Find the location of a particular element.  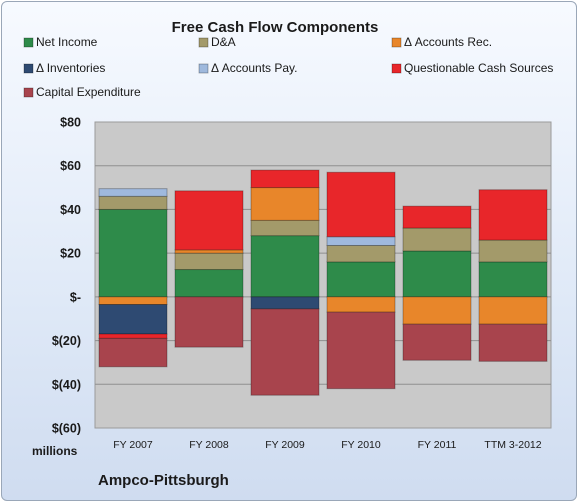

legend-swatch-questionable-cash-sources is located at coordinates (396, 68).